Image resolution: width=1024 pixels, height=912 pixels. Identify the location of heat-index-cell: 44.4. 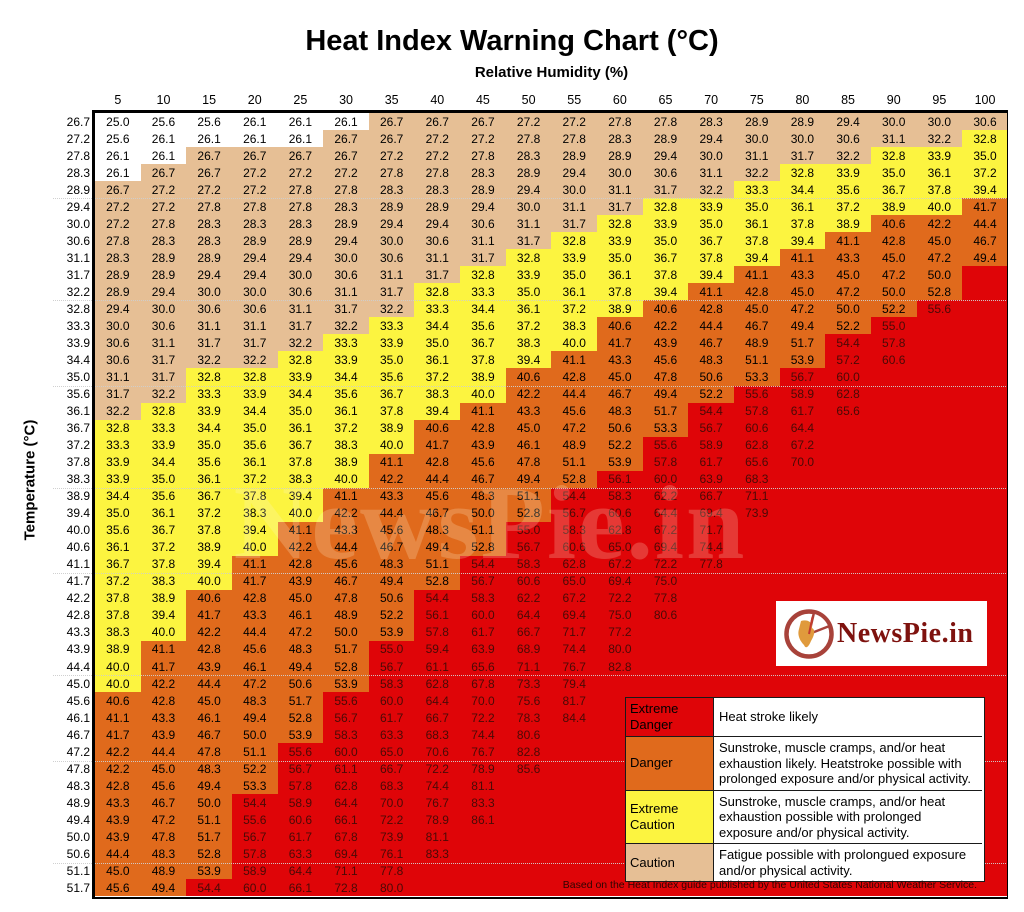
(574, 394).